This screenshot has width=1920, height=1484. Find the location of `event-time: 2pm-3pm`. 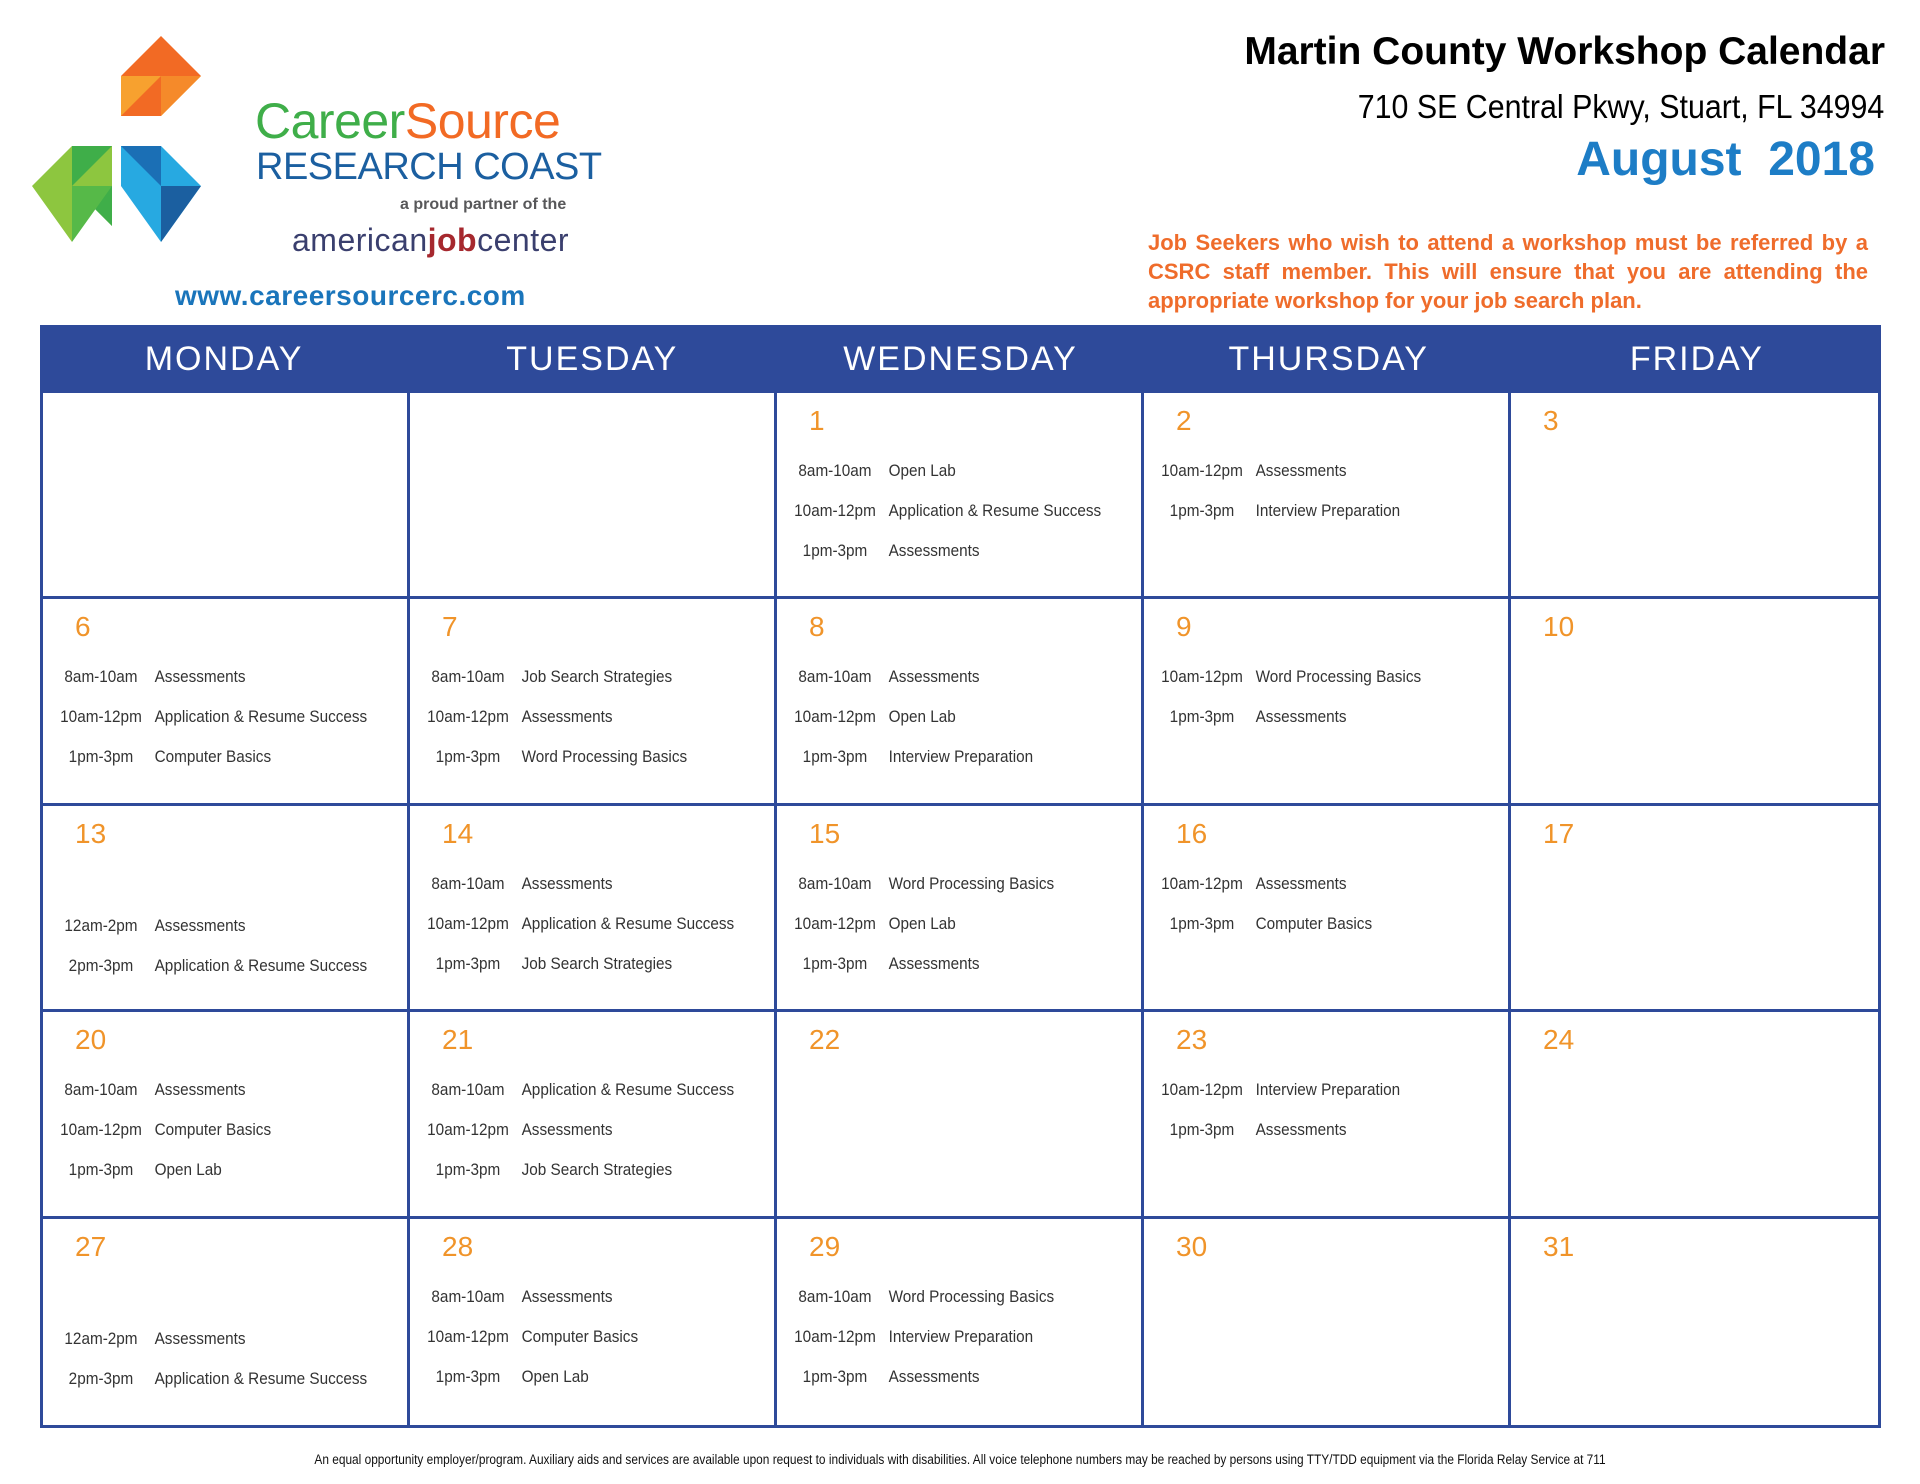

event-time: 2pm-3pm is located at coordinates (101, 965).